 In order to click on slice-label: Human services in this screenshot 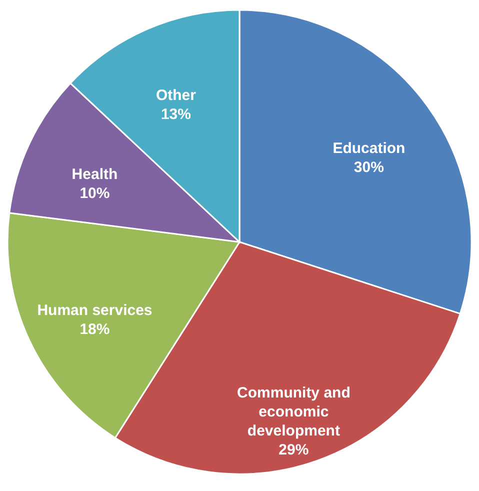, I will do `click(94, 311)`.